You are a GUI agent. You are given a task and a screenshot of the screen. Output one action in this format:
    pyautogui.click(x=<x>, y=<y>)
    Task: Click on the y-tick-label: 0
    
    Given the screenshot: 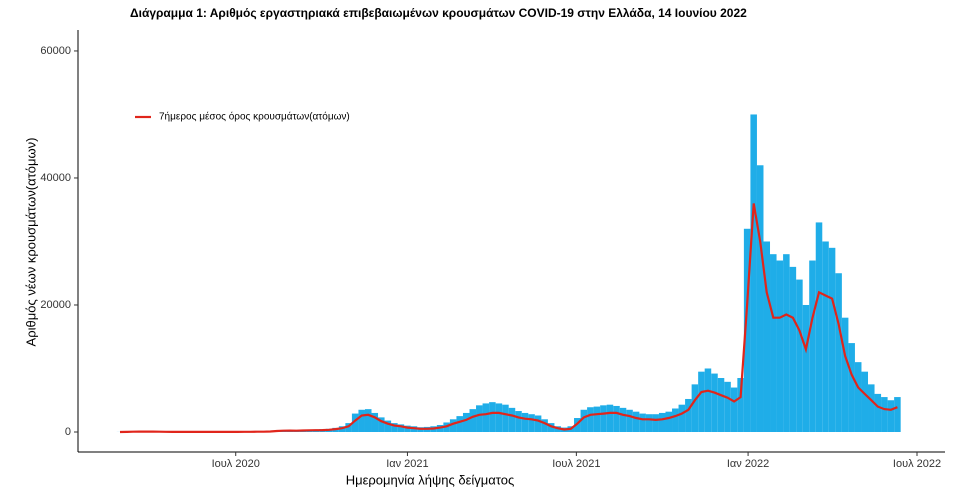 What is the action you would take?
    pyautogui.click(x=68, y=432)
    